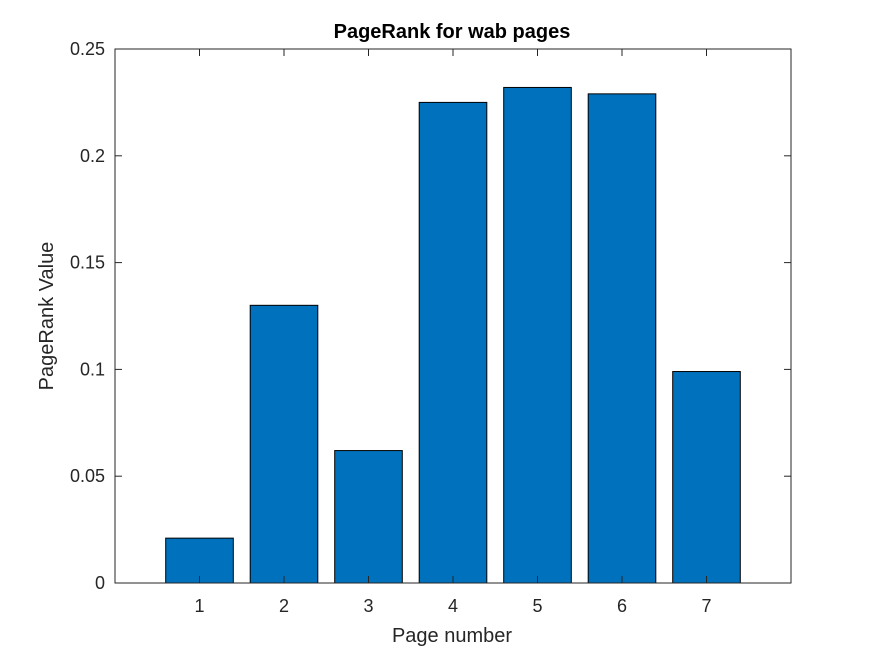  Describe the element at coordinates (452, 636) in the screenshot. I see `x-axis-label: Page number` at that location.